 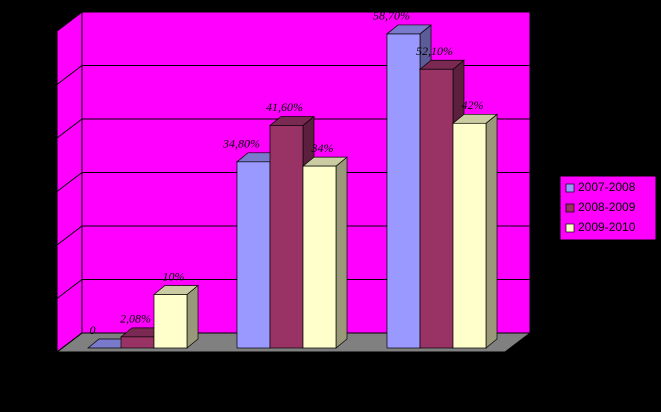 What do you see at coordinates (434, 51) in the screenshot?
I see `value-label: 52,10%` at bounding box center [434, 51].